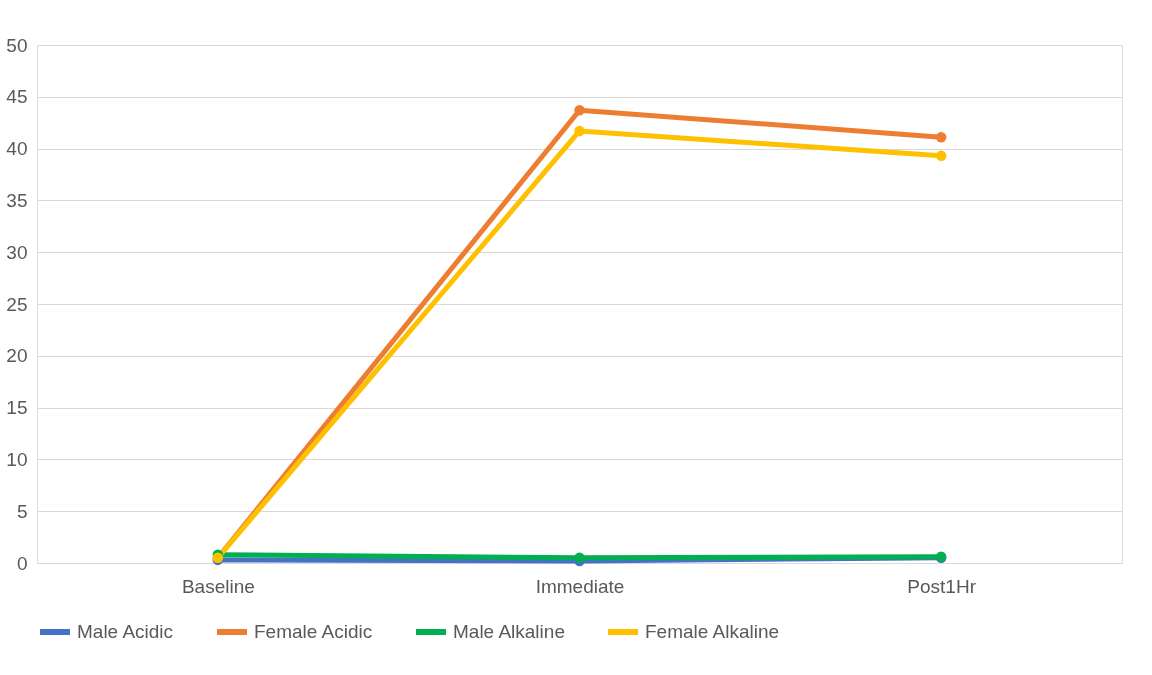 Image resolution: width=1152 pixels, height=675 pixels. Describe the element at coordinates (17, 200) in the screenshot. I see `y-tick-label: 35` at that location.